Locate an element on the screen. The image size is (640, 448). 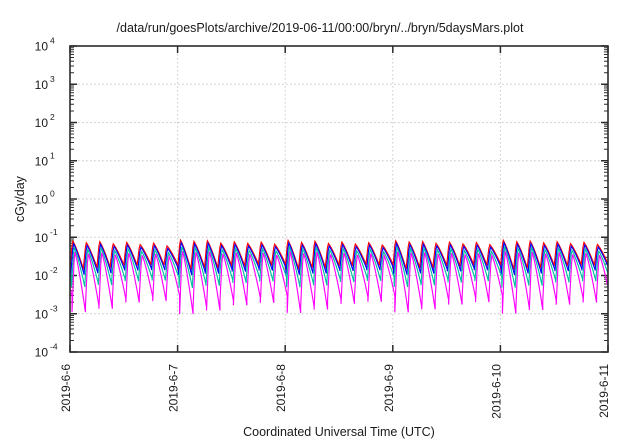
y-axis-label: cGy/day is located at coordinates (20, 198).